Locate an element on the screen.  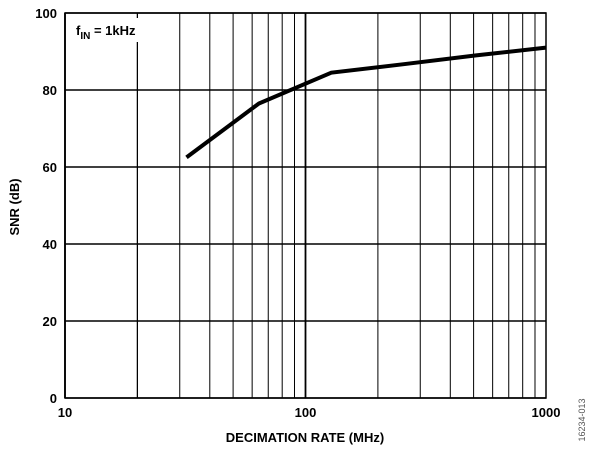
y-tick-label-20: 20 is located at coordinates (50, 321).